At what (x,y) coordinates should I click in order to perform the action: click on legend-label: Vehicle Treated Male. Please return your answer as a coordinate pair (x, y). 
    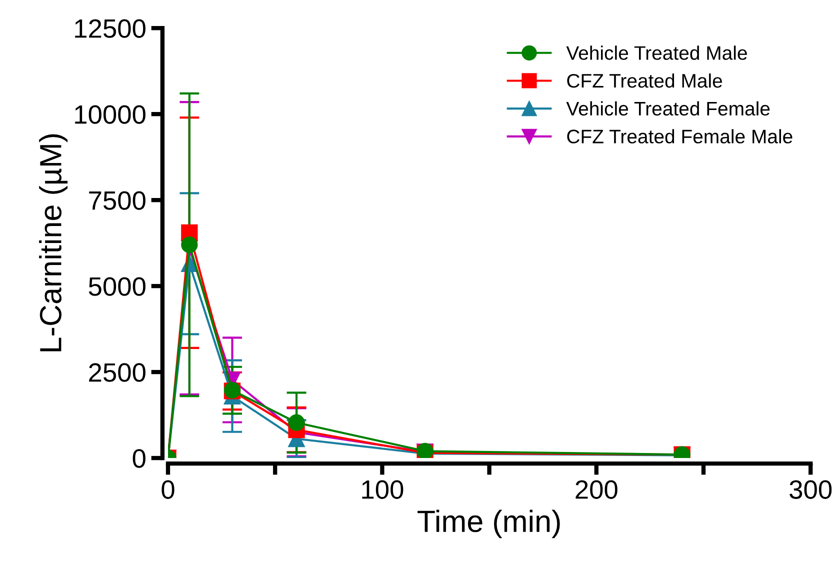
    Looking at the image, I should click on (656, 53).